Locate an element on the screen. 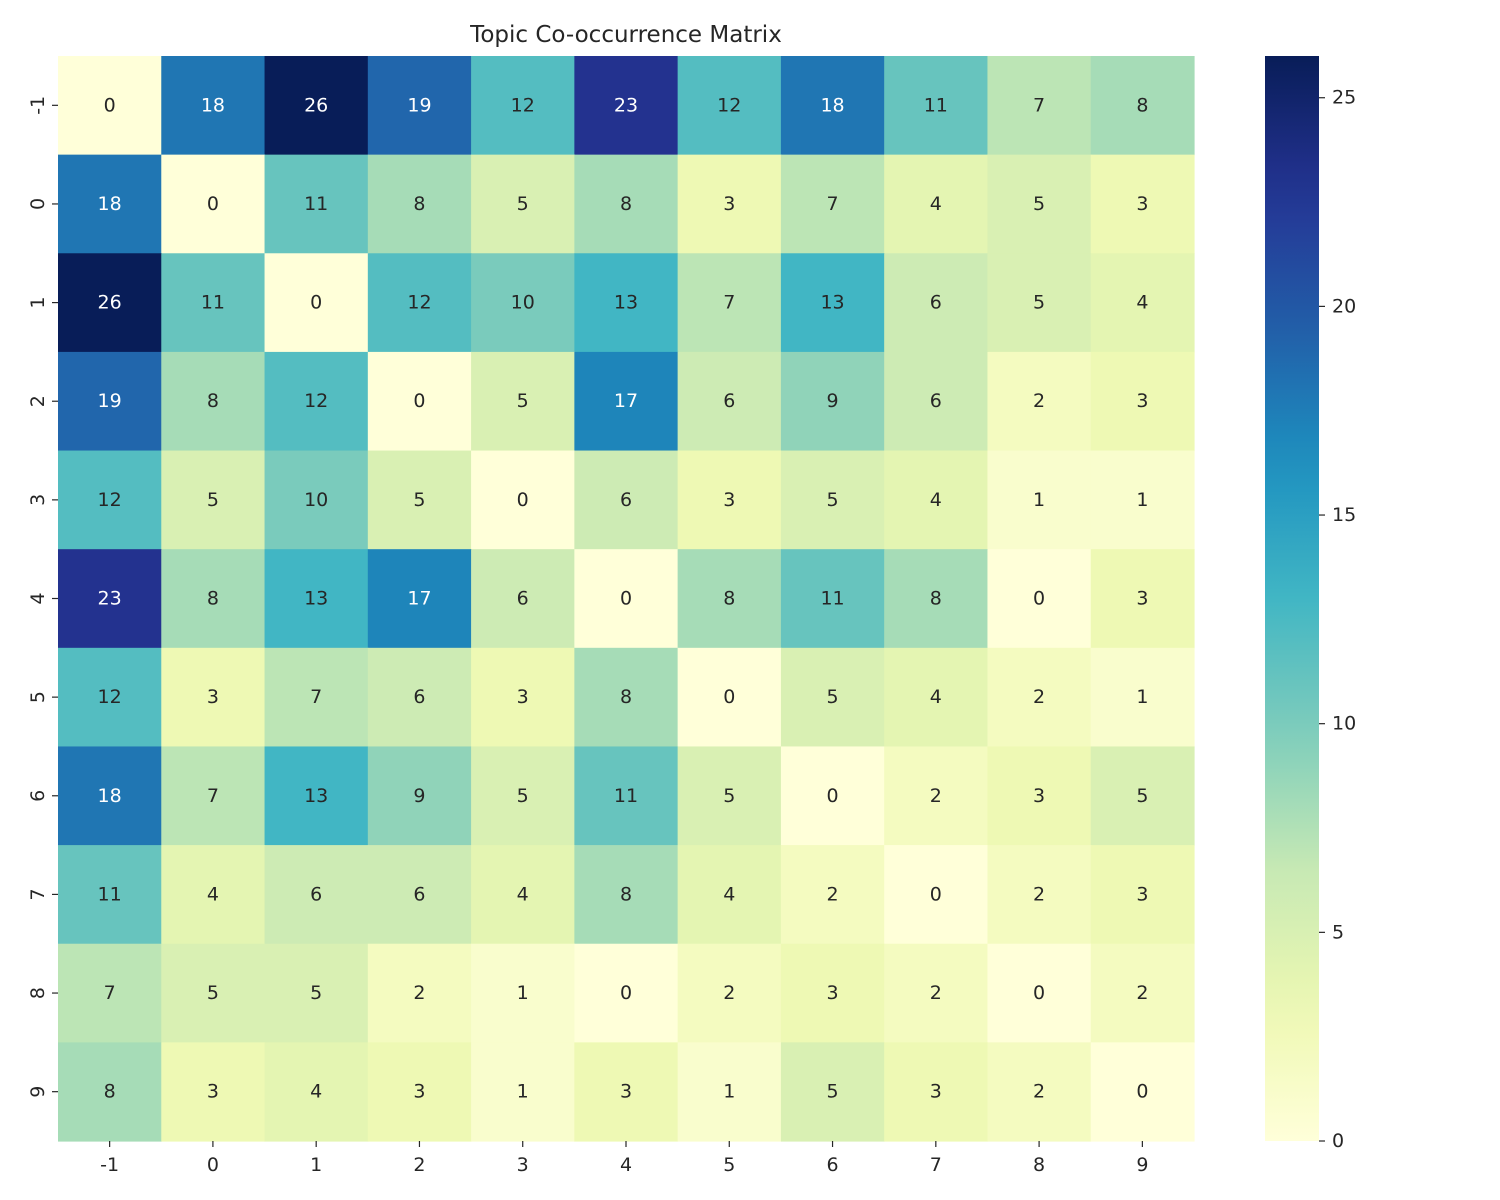  cell-value-label: 1 is located at coordinates (1039, 500).